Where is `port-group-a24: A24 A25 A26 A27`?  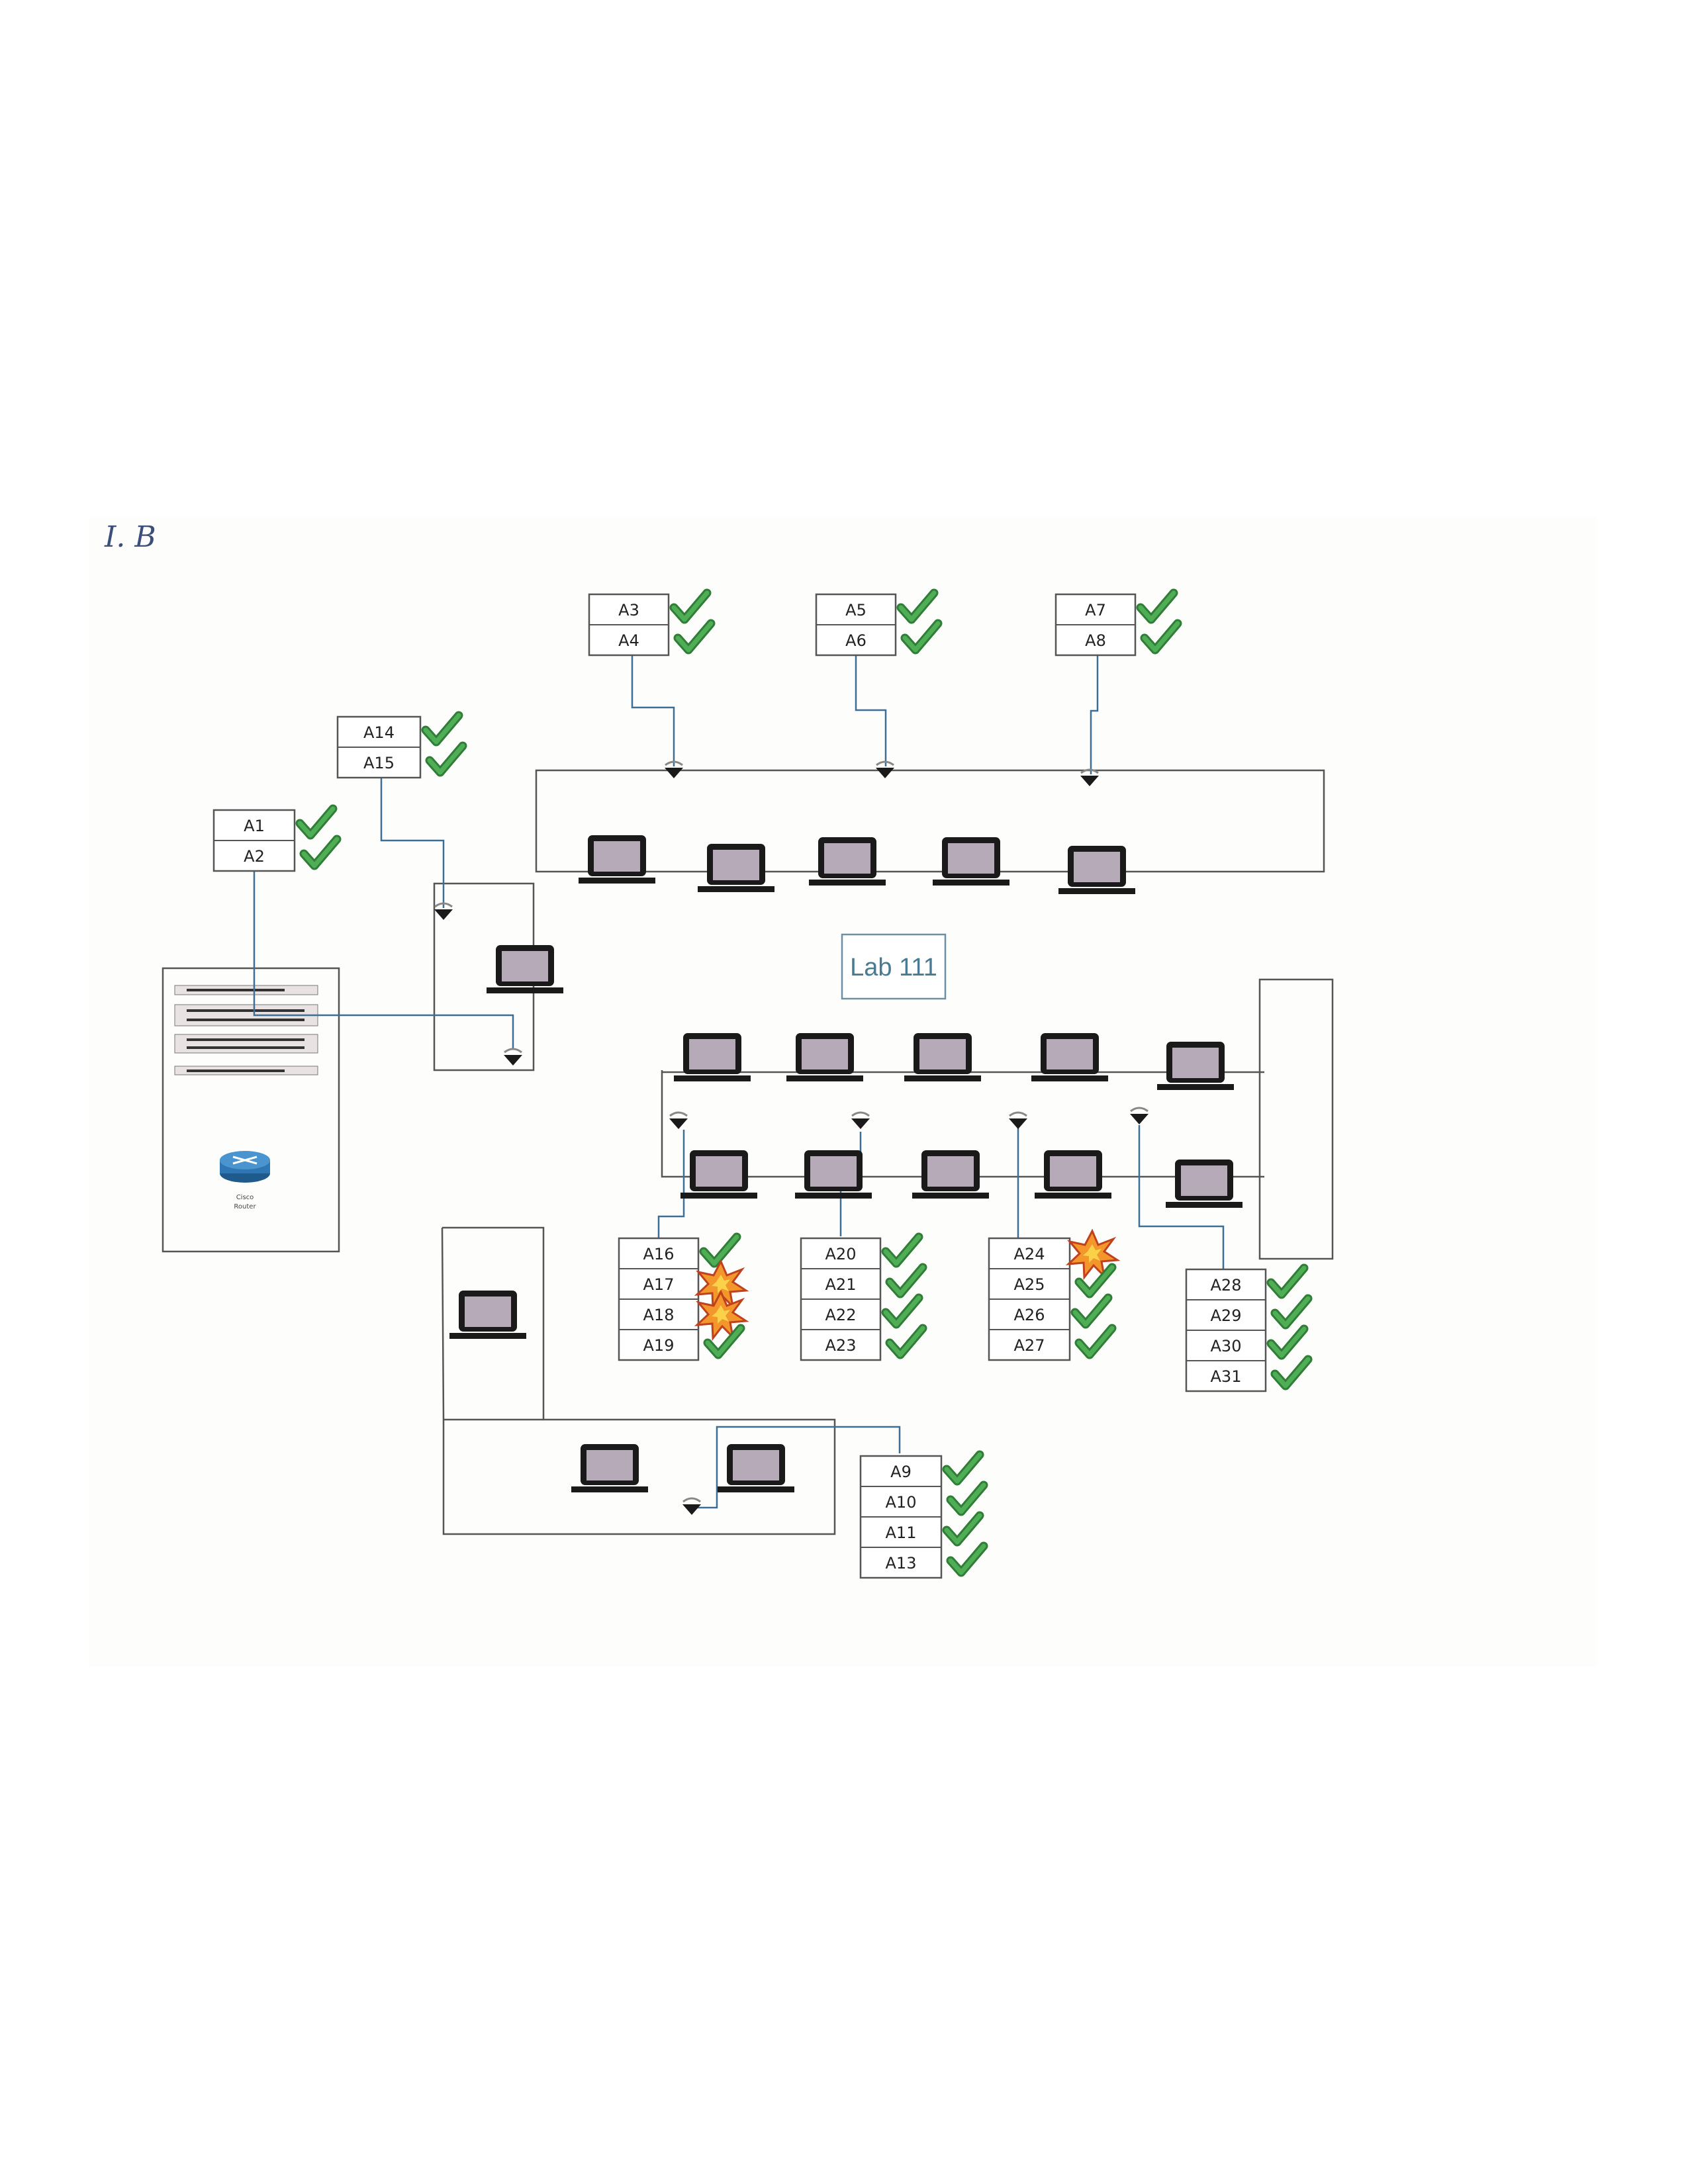 port-group-a24: A24 A25 A26 A27 is located at coordinates (1053, 1295).